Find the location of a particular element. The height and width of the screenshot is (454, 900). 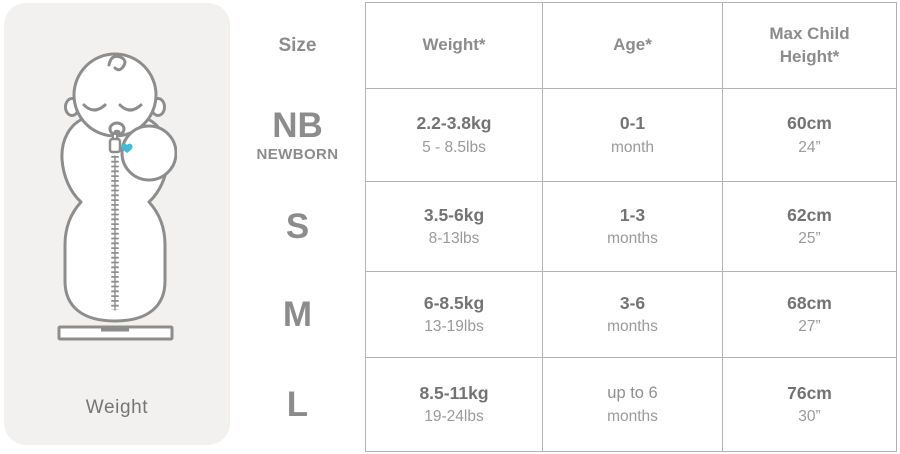

zipper-pull is located at coordinates (115, 145).